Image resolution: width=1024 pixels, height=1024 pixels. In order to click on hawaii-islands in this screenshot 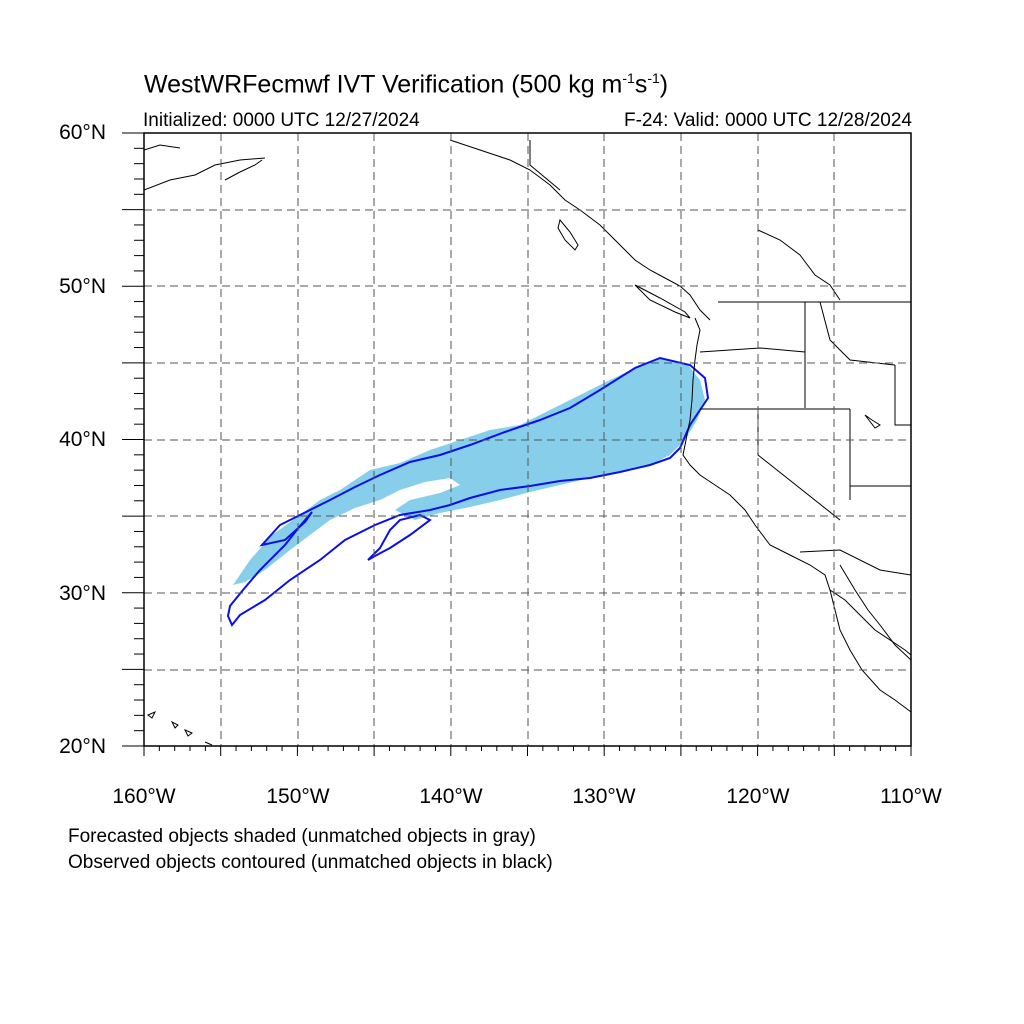, I will do `click(180, 728)`.